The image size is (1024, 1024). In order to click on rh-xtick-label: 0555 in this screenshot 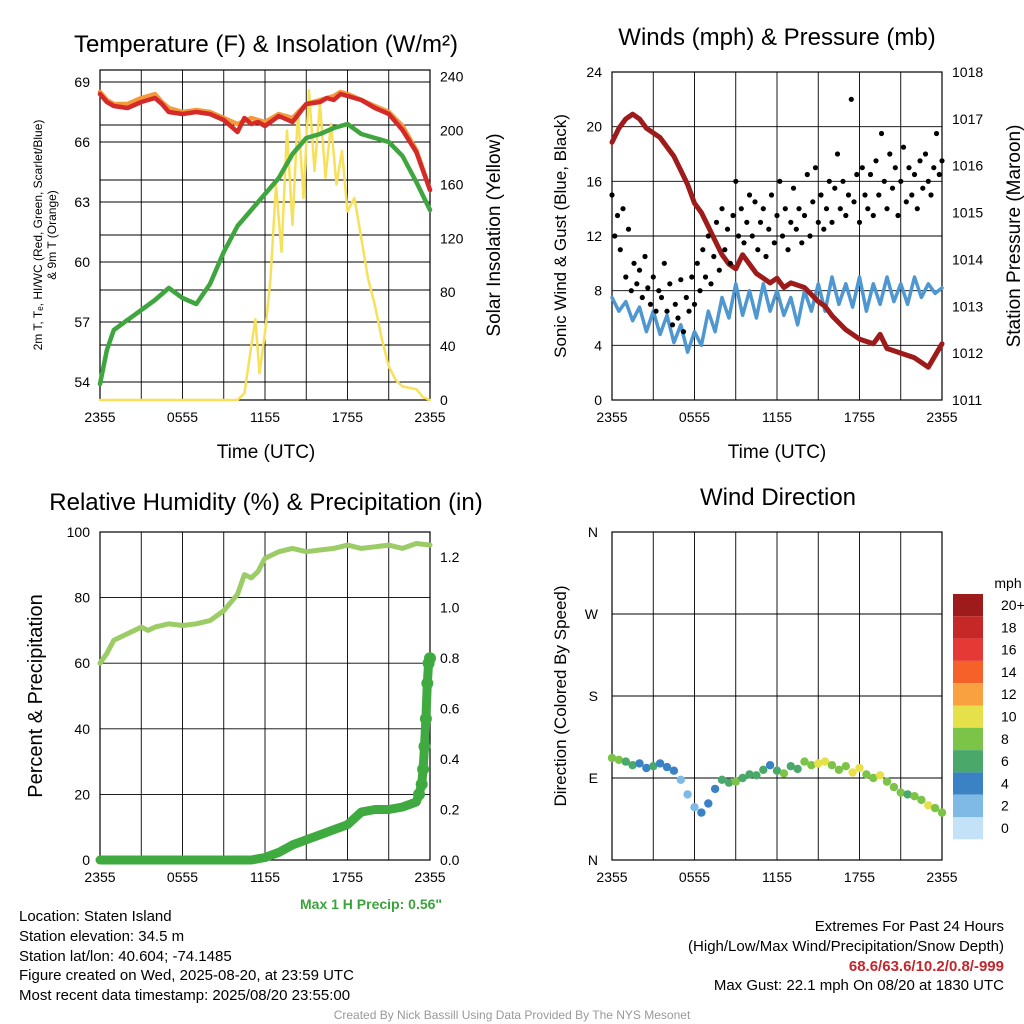, I will do `click(182, 877)`.